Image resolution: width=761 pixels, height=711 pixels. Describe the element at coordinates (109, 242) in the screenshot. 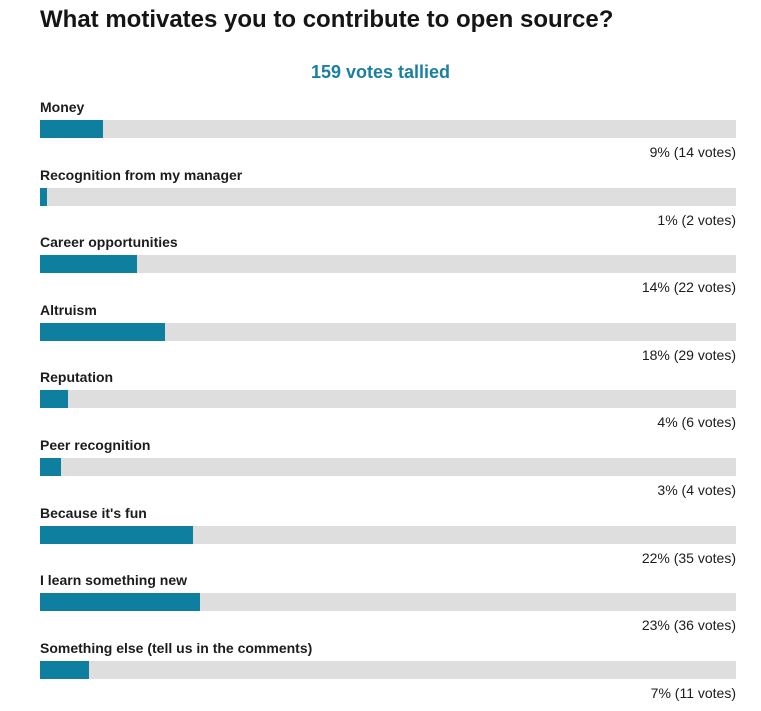

I see `option-label: Career opportunities` at that location.